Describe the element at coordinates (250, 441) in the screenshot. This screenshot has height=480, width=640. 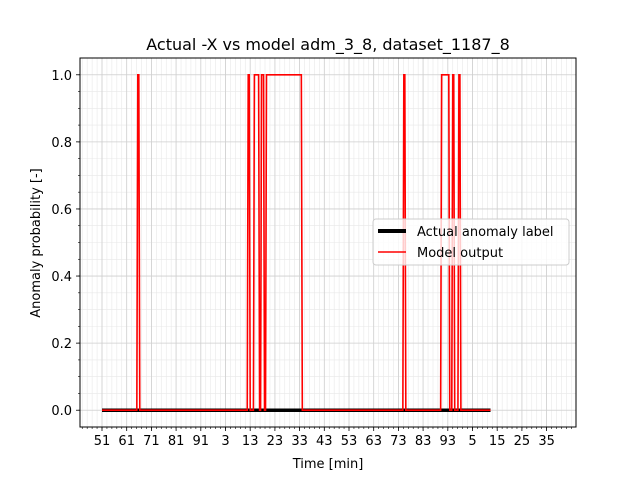
I see `x-tick-label: 13` at that location.